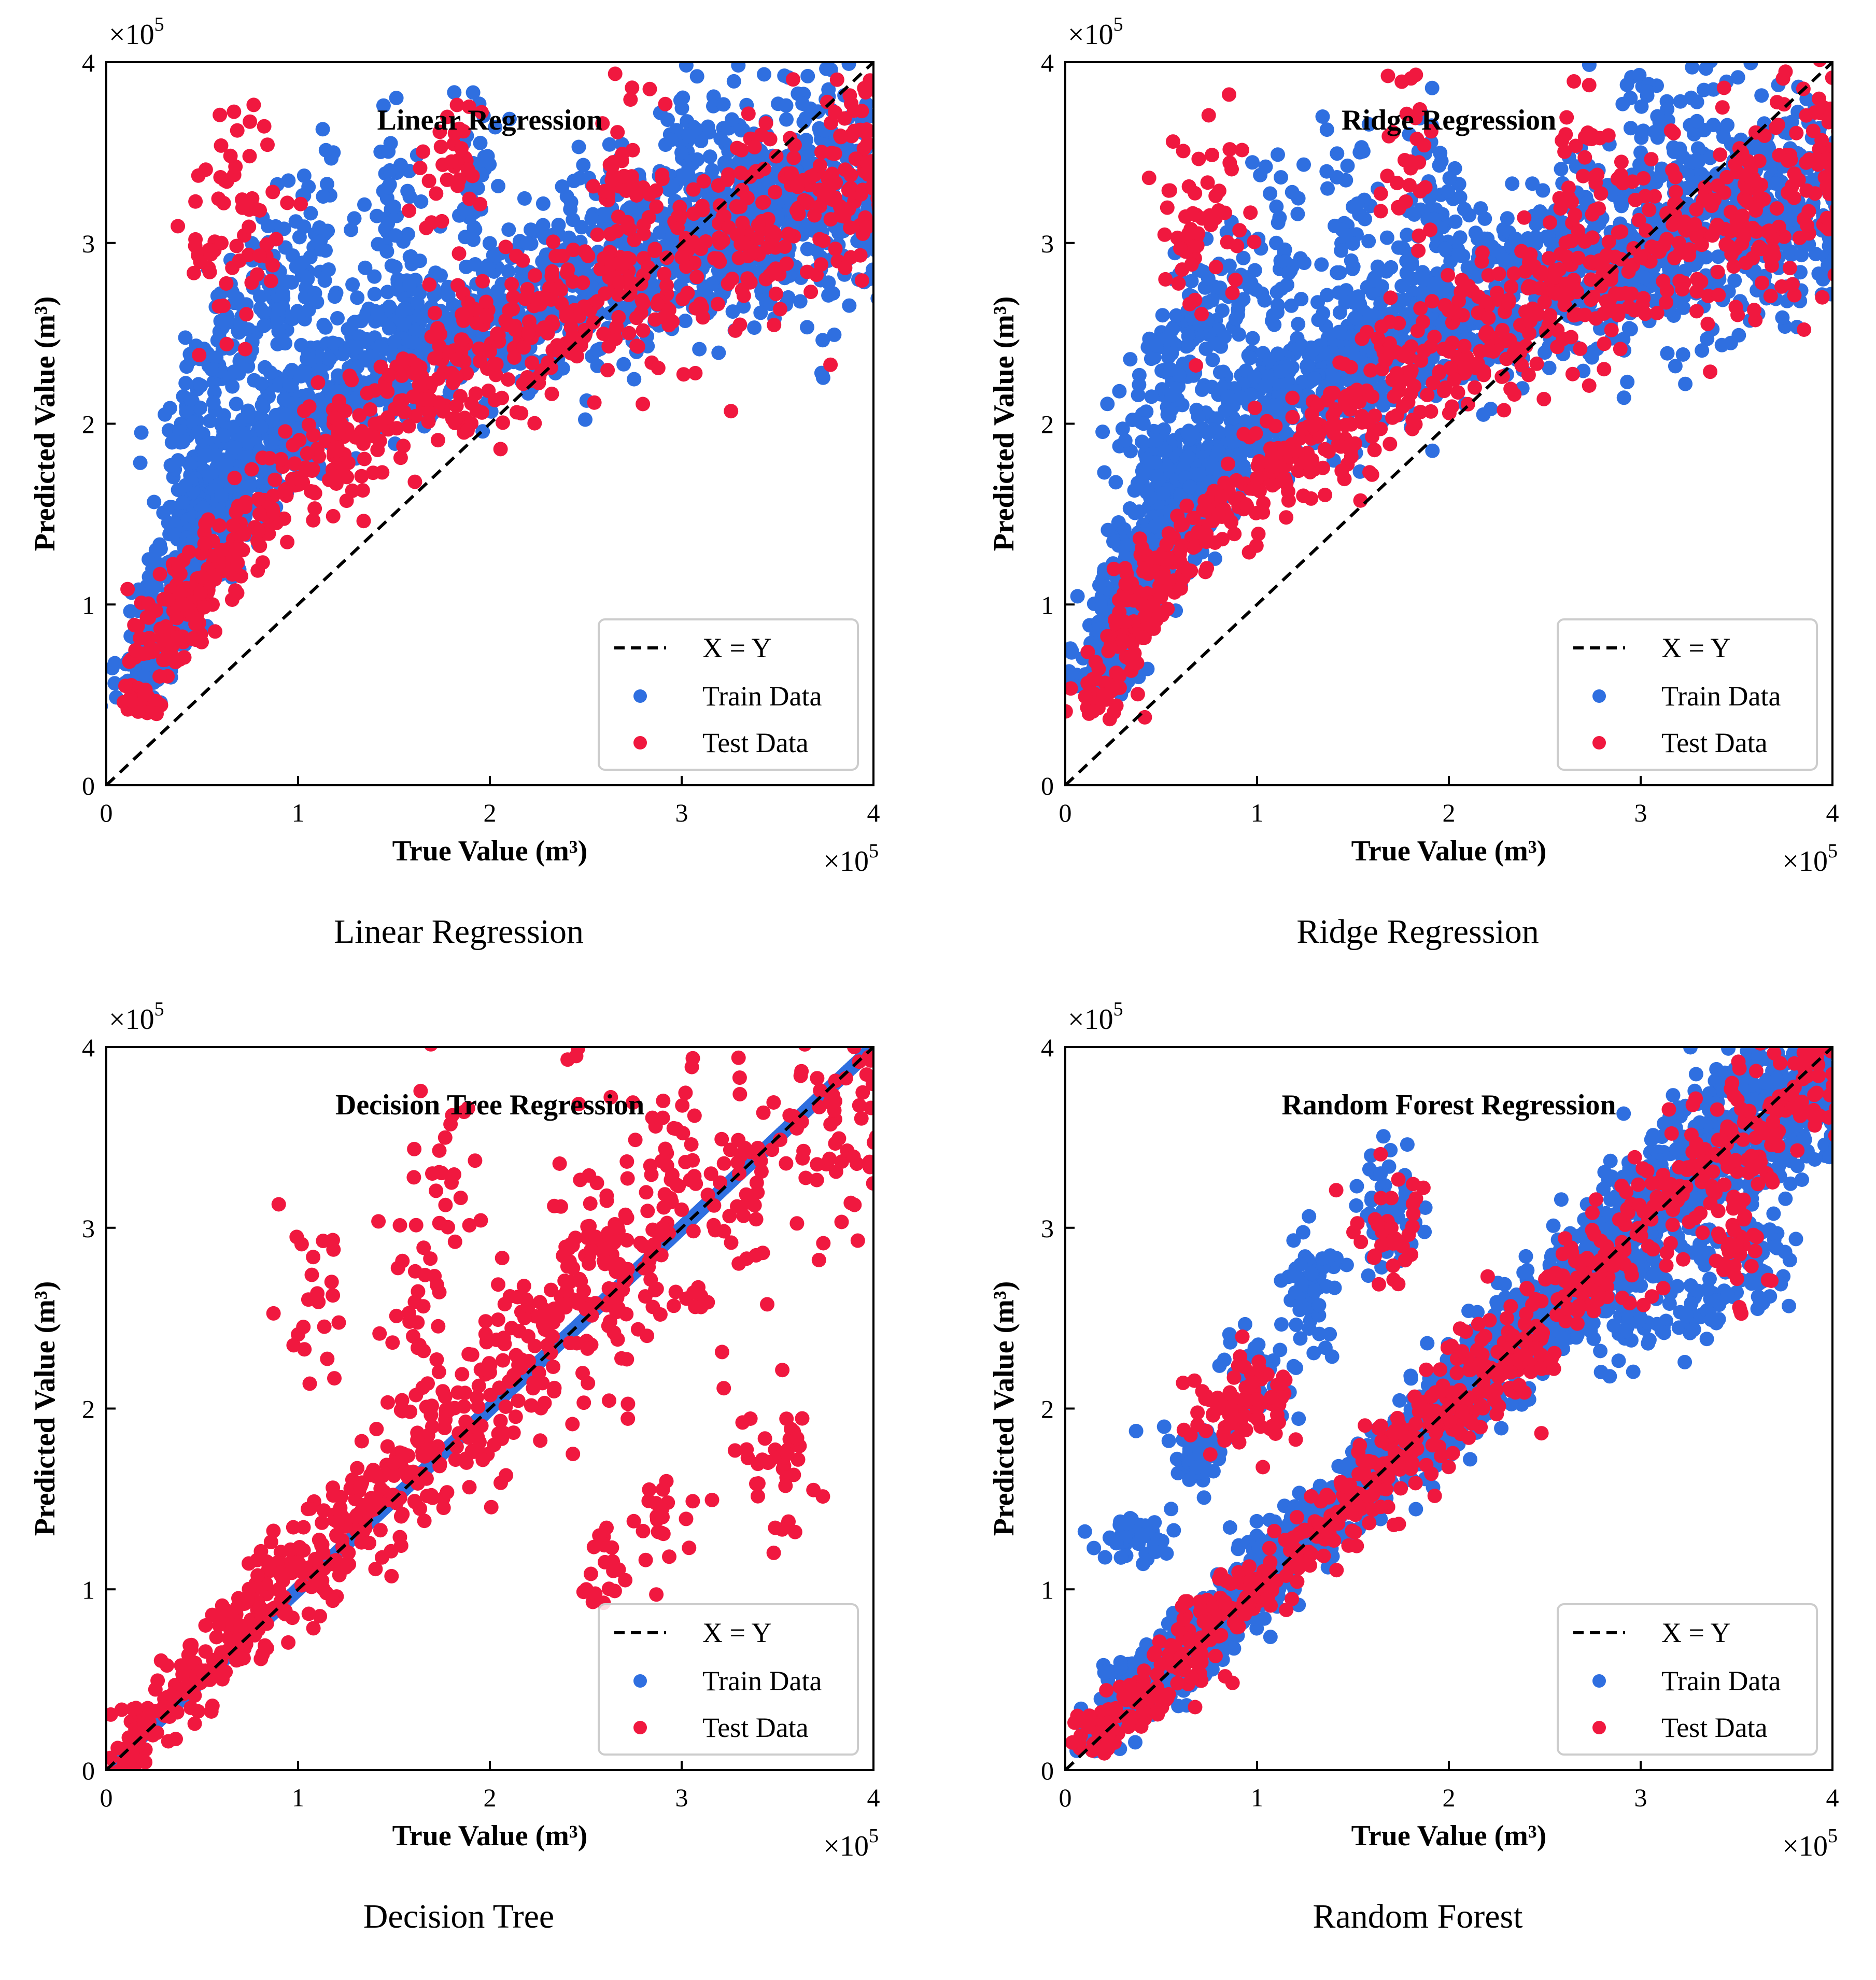  I want to click on series-test-data, so click(512, 394).